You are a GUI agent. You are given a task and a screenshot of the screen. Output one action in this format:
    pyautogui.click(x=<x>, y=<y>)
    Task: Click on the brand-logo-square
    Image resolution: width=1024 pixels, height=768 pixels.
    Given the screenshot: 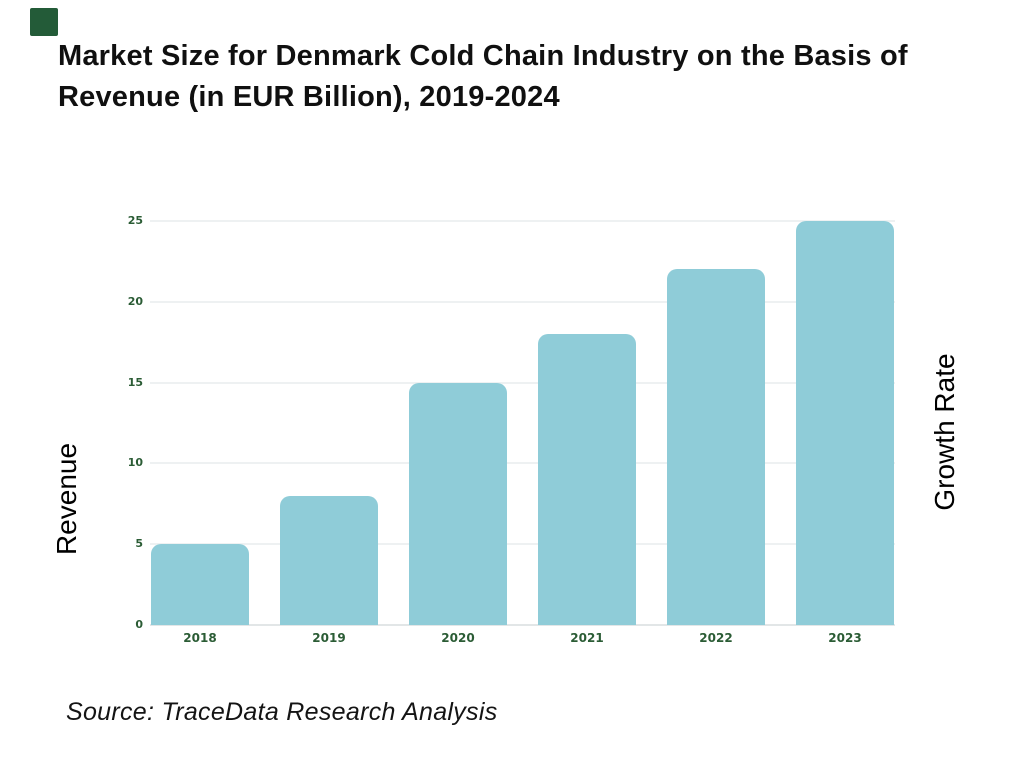 What is the action you would take?
    pyautogui.click(x=44, y=22)
    